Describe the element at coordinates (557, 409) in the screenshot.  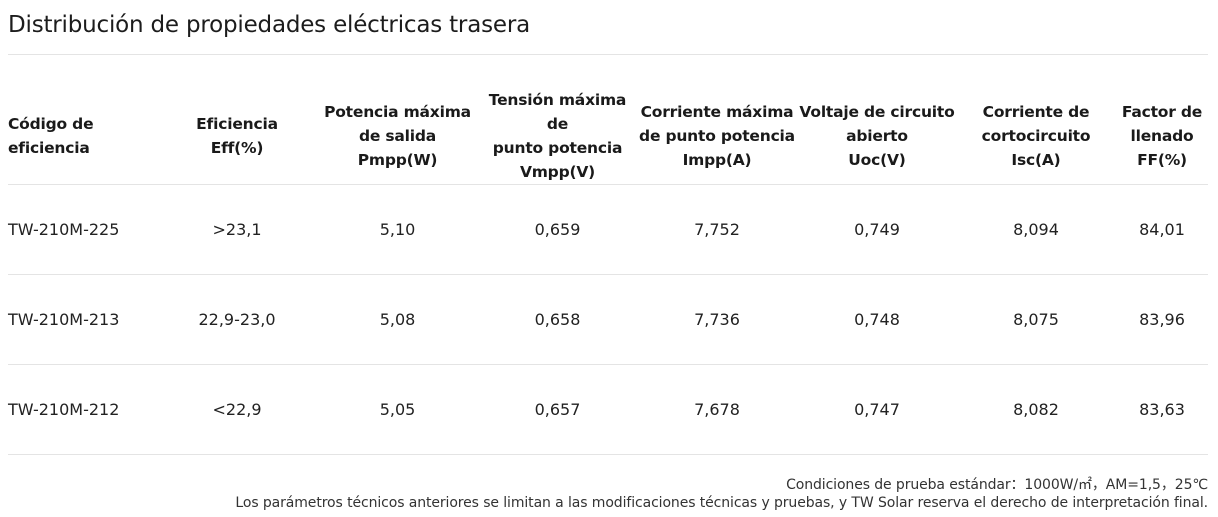
I see `cell-vmpp: 0,657` at that location.